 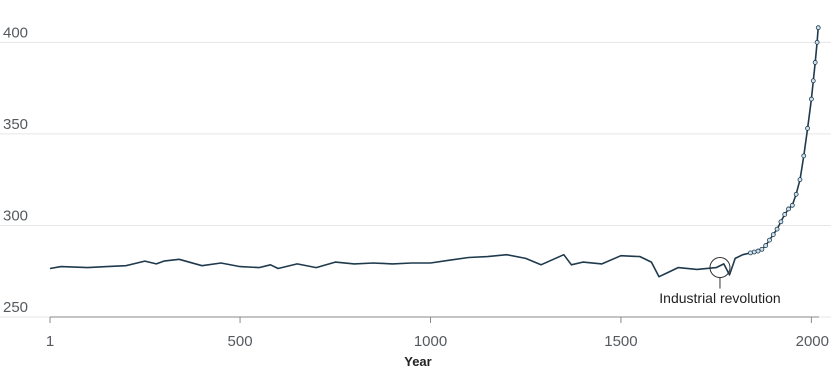 I want to click on series-markers, so click(x=784, y=140).